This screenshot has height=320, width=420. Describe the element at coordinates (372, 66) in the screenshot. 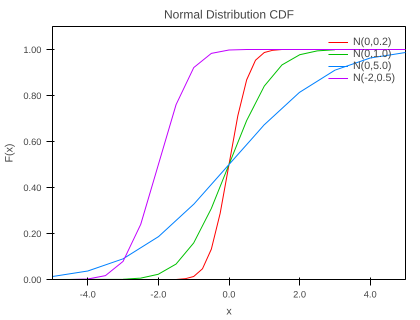

I see `legend-label: N(0,5.0)` at that location.